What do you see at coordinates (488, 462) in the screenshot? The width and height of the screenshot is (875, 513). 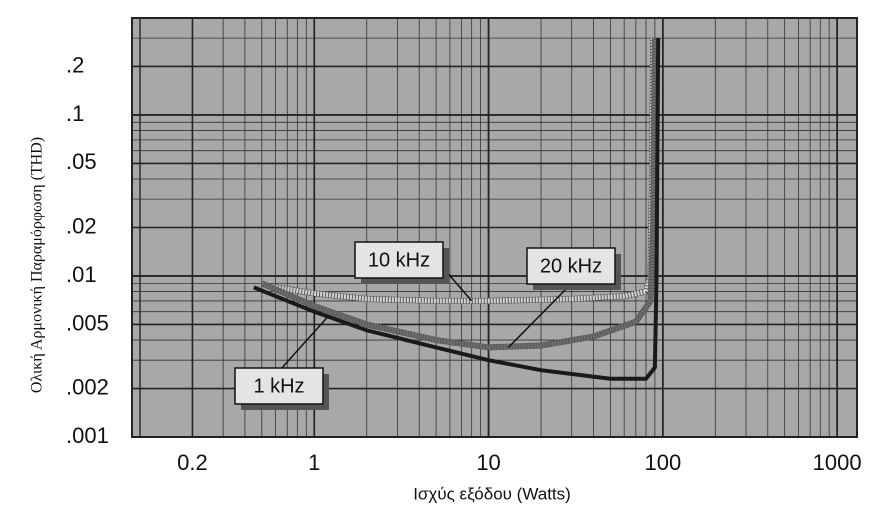 I see `x-tick-label: 10` at bounding box center [488, 462].